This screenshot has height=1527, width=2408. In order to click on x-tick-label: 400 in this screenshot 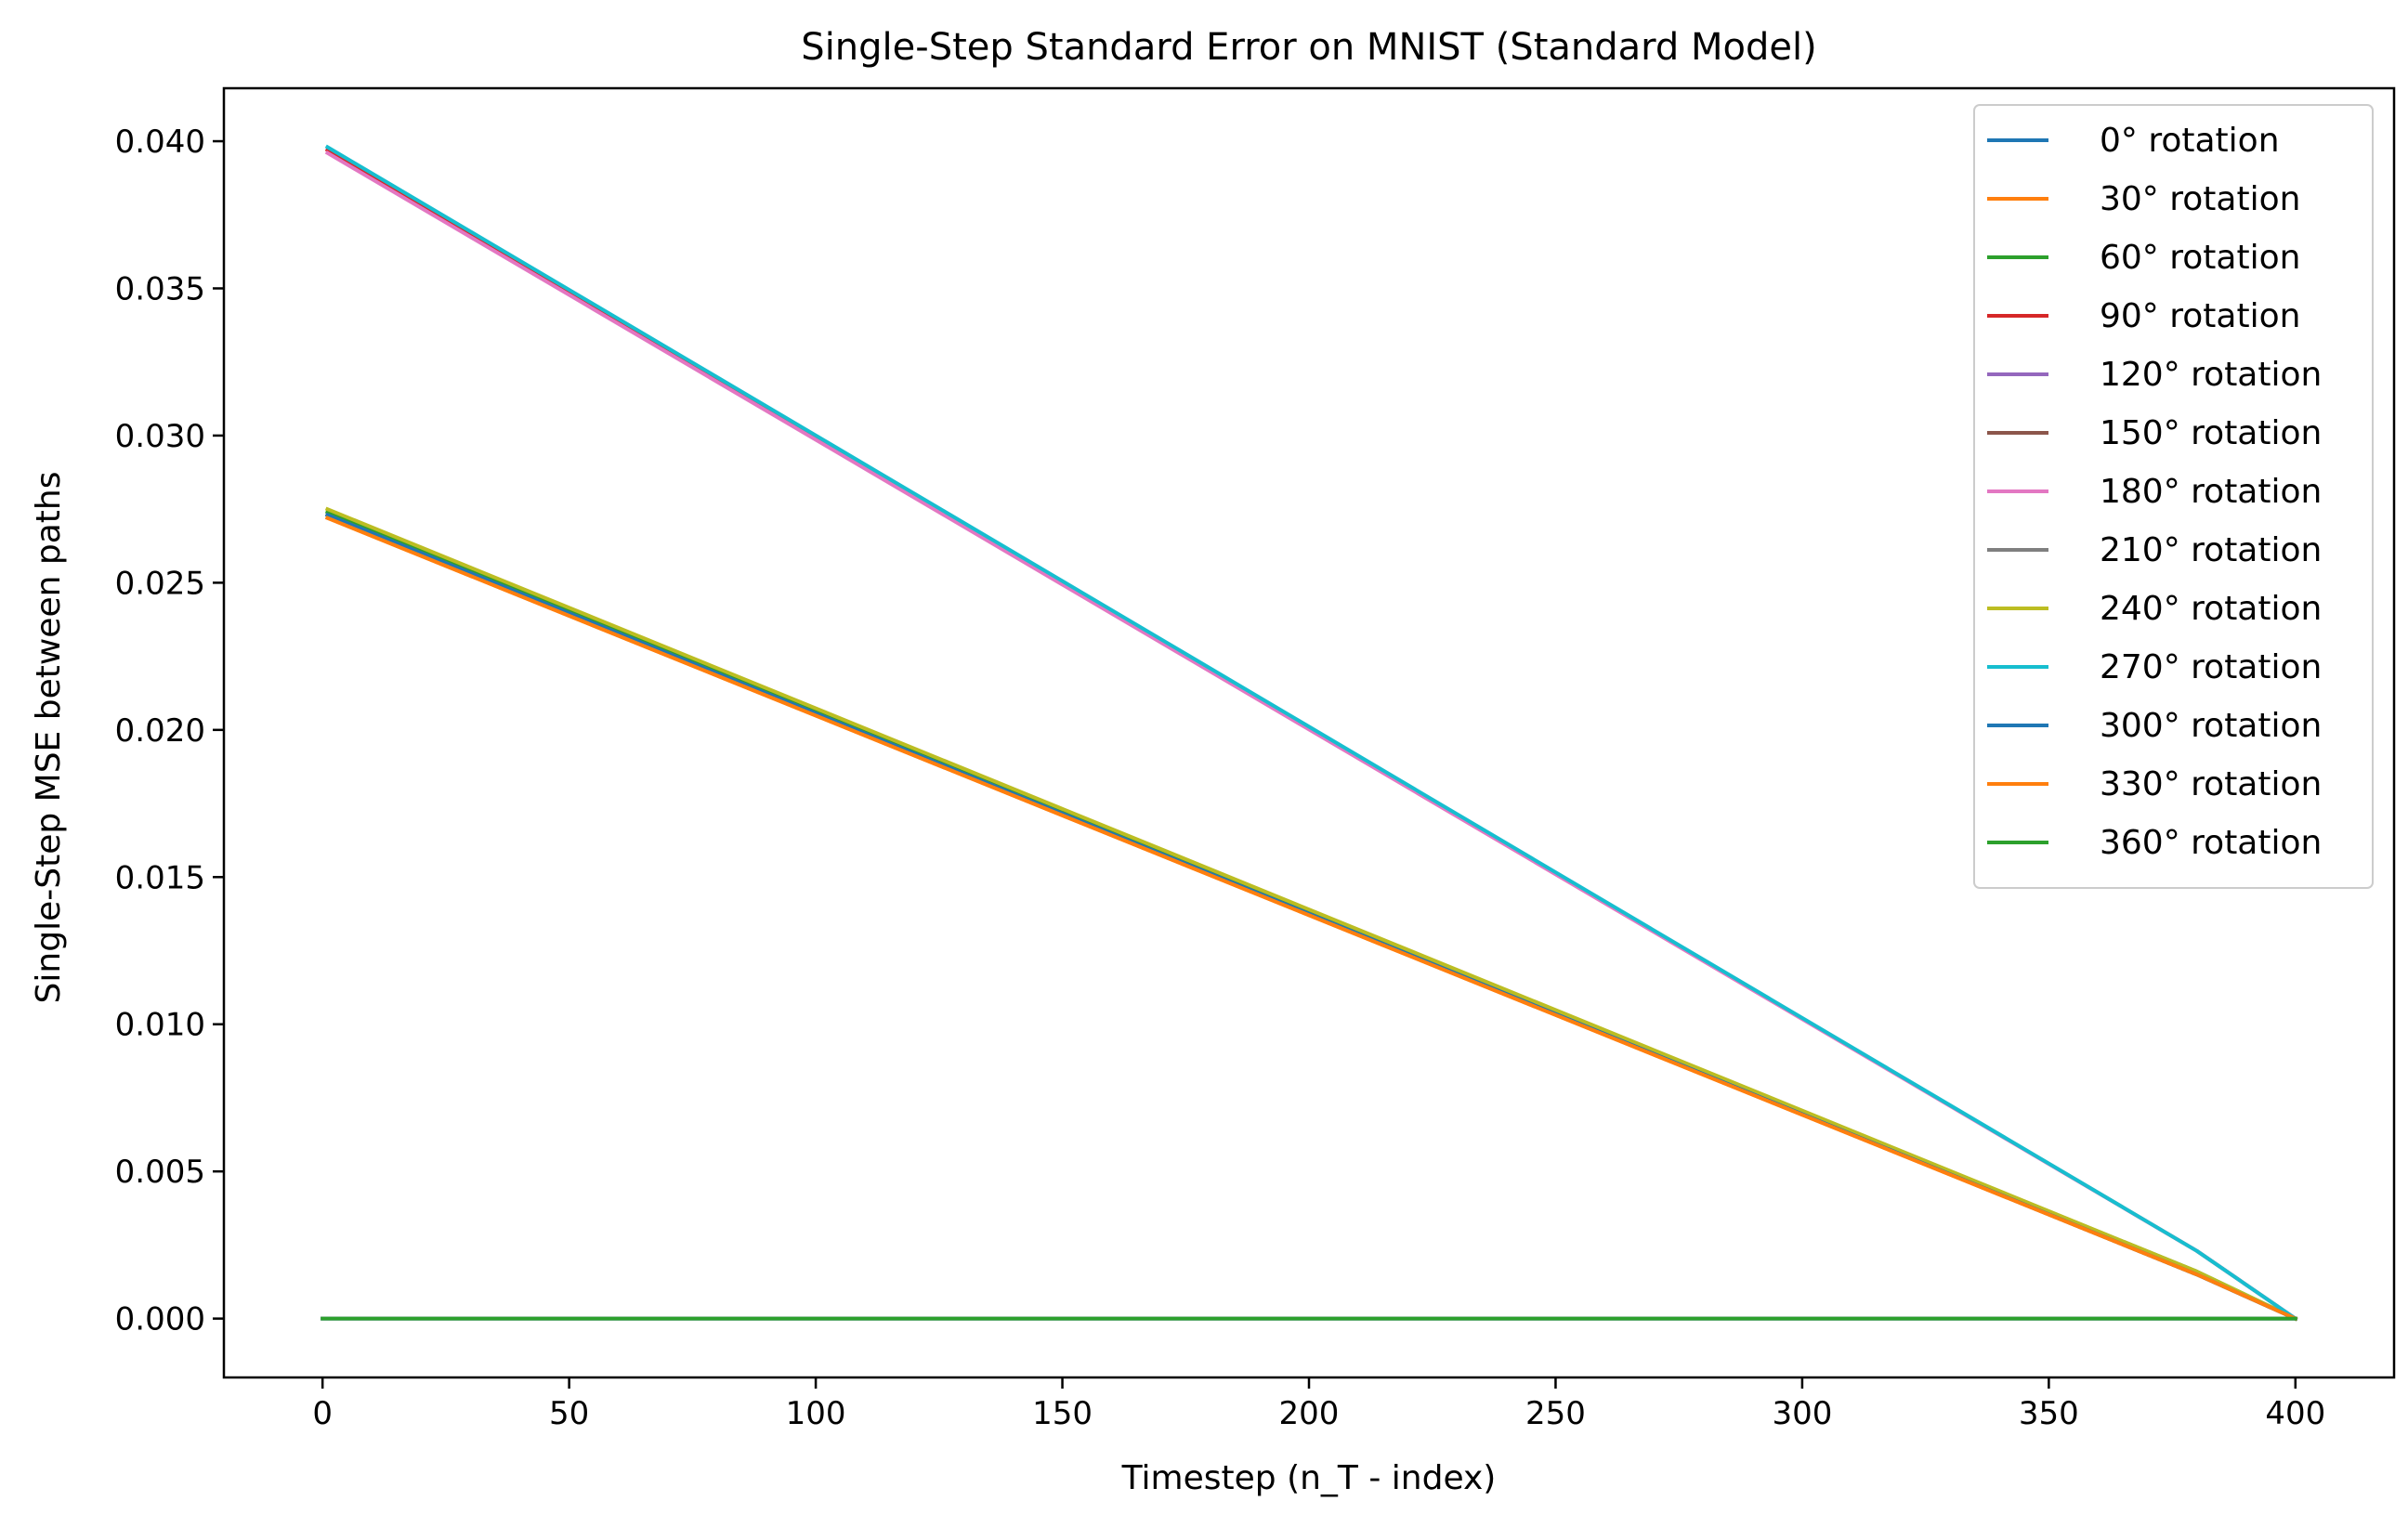, I will do `click(2295, 1413)`.